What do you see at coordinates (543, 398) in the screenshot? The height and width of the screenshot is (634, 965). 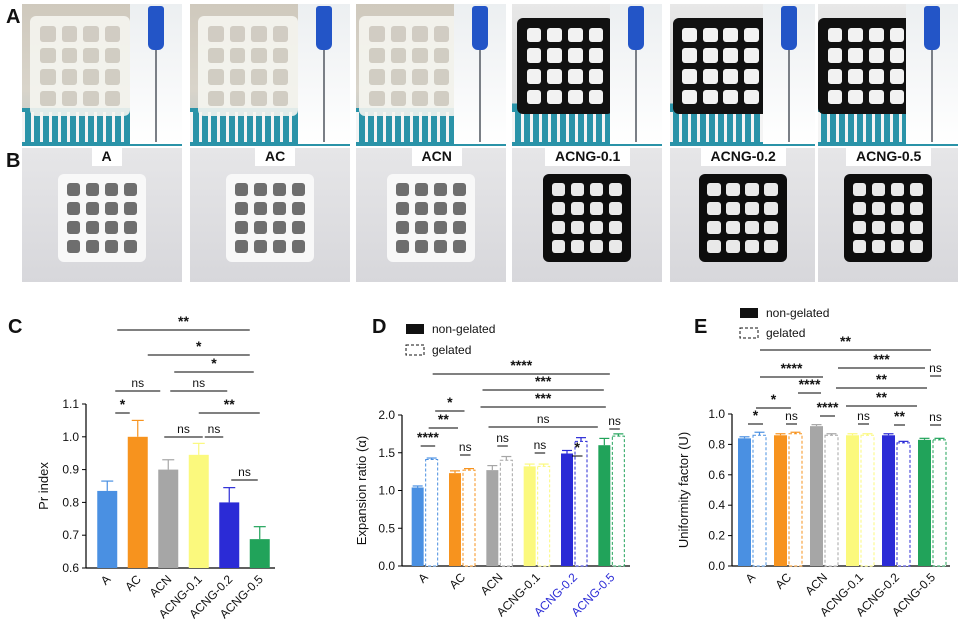 I see `significance-label: ***` at bounding box center [543, 398].